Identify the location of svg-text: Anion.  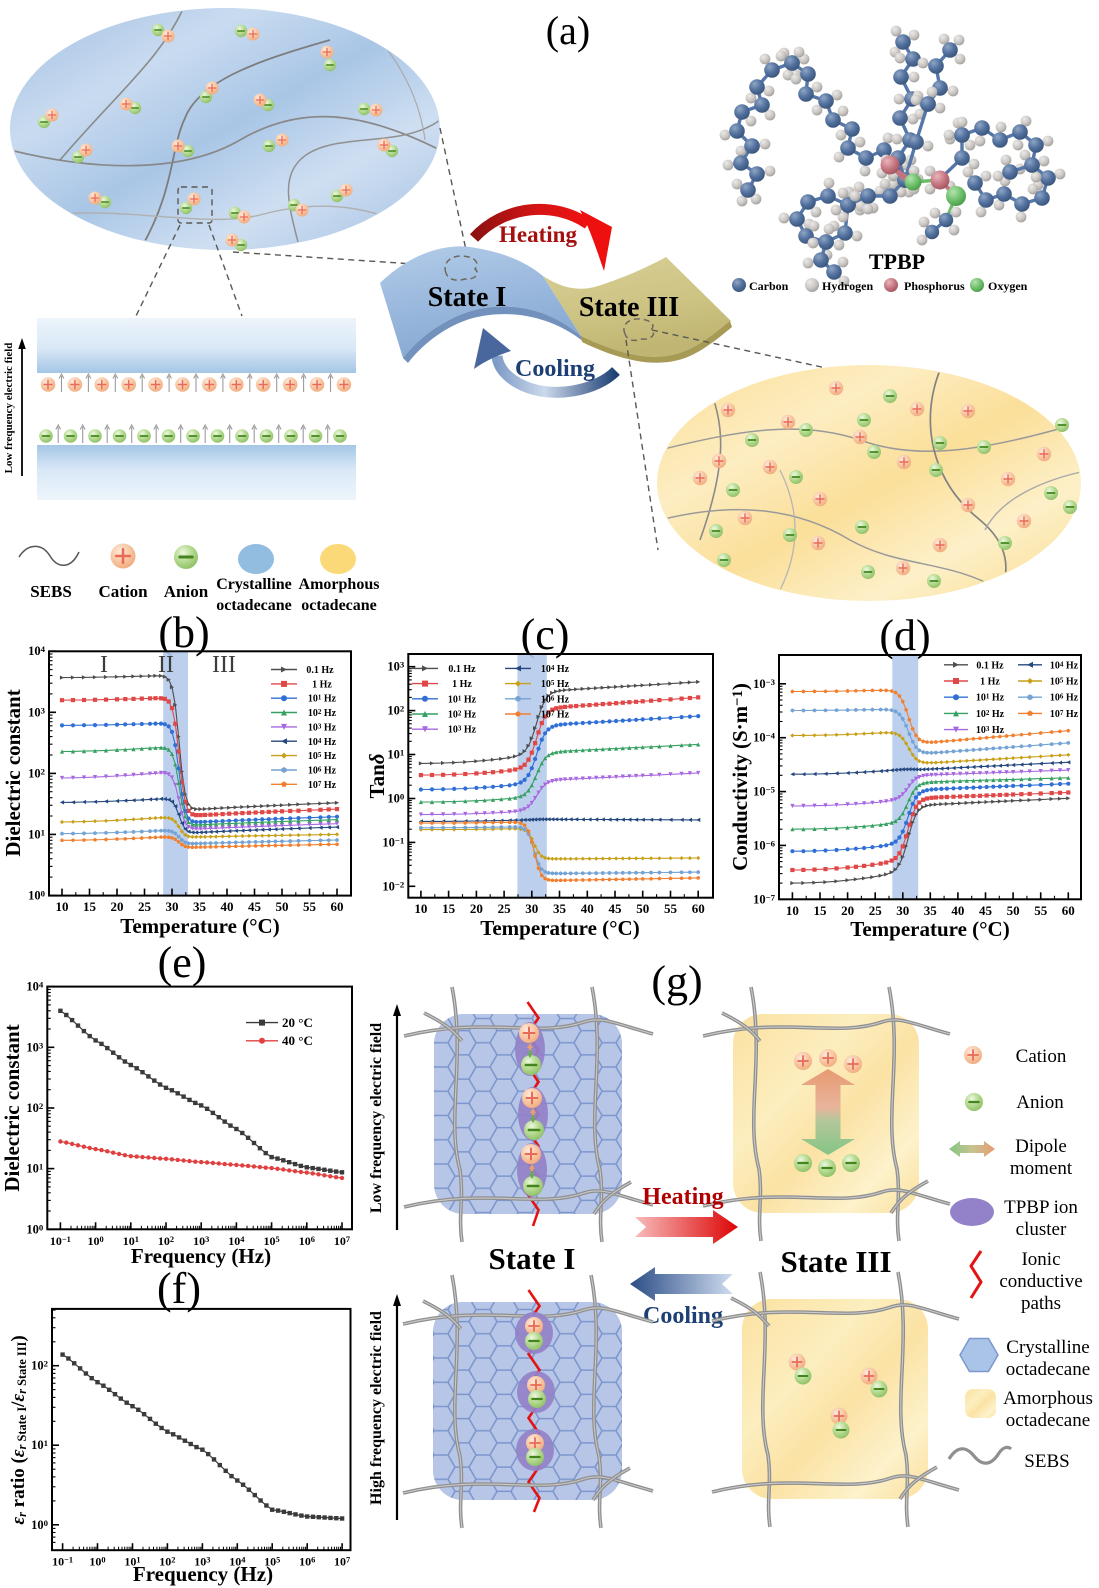
(1040, 1102).